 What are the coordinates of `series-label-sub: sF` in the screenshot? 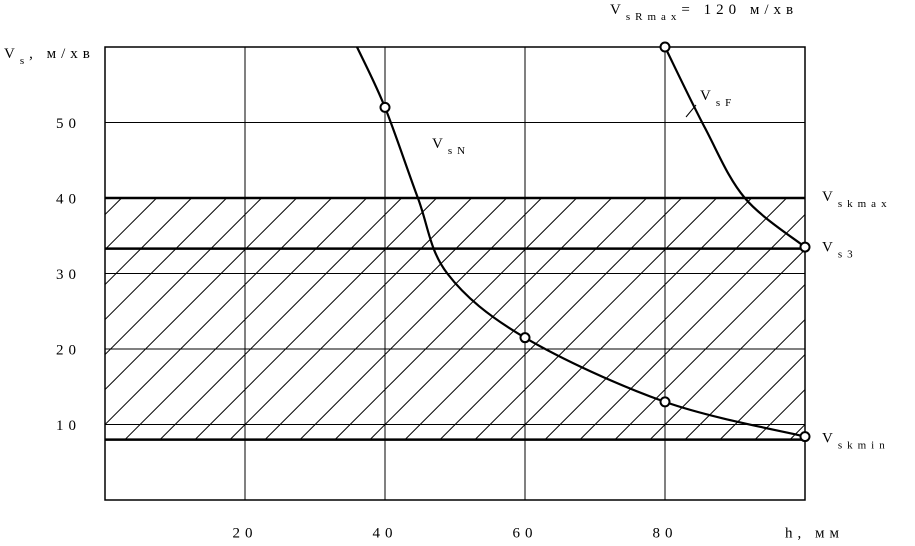 It's located at (726, 103).